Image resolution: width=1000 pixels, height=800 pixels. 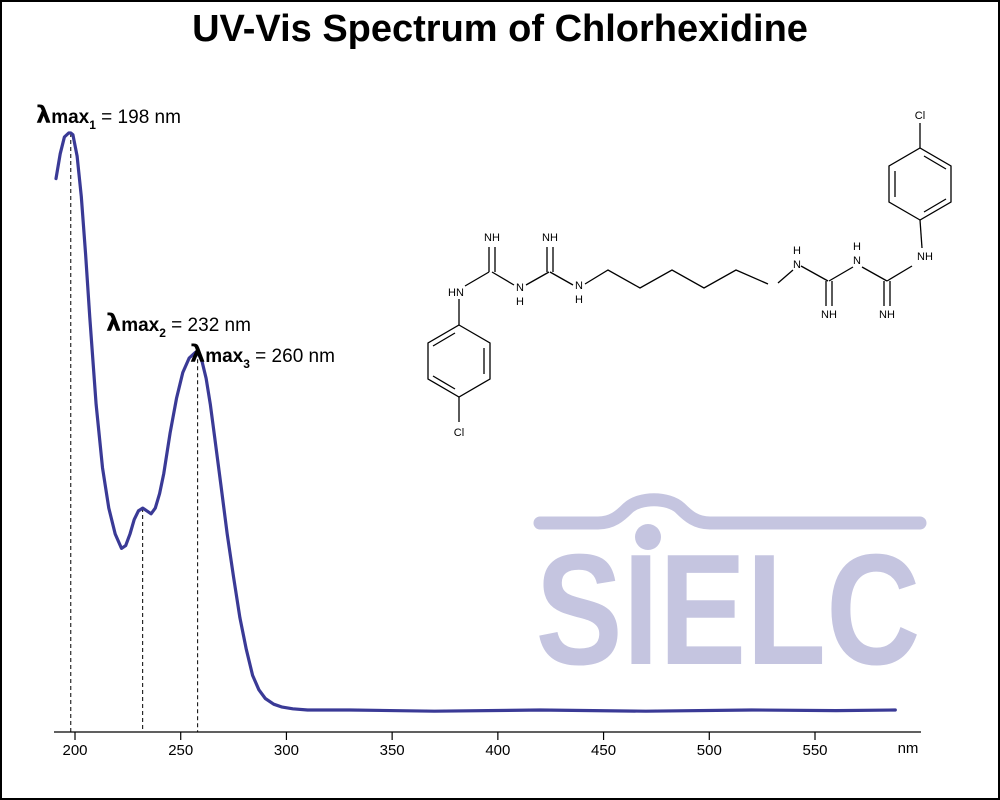 I want to click on x-axis: 200 250 300 350 400 450 500 550 nm, so click(x=487, y=745).